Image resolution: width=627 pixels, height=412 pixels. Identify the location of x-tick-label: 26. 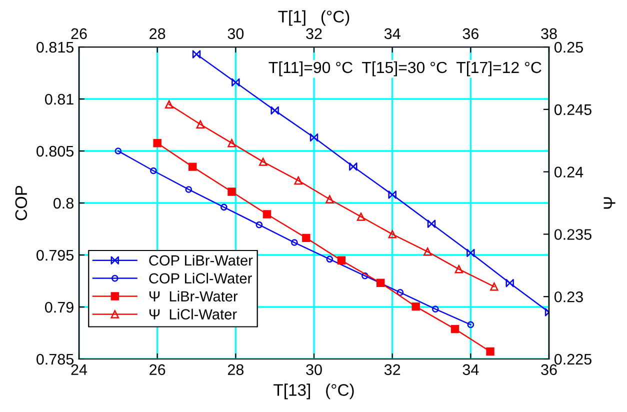
(158, 370).